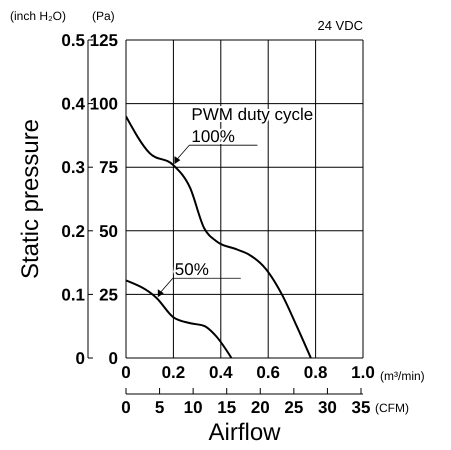 The height and width of the screenshot is (450, 451). I want to click on text: (m³/min), so click(402, 376).